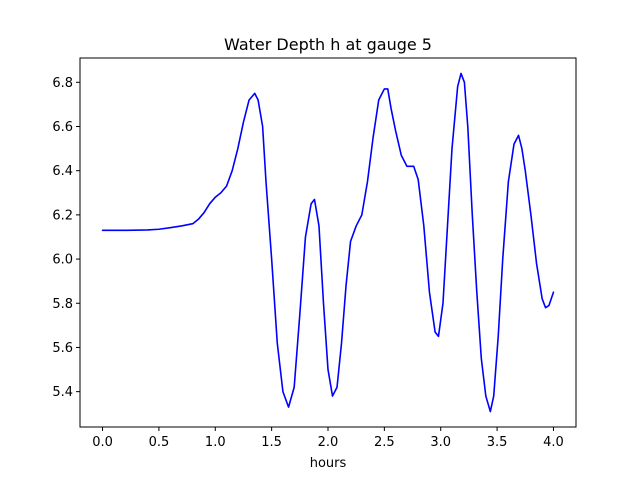 This screenshot has height=480, width=640. Describe the element at coordinates (553, 442) in the screenshot. I see `x-tick-label: 4.0` at that location.